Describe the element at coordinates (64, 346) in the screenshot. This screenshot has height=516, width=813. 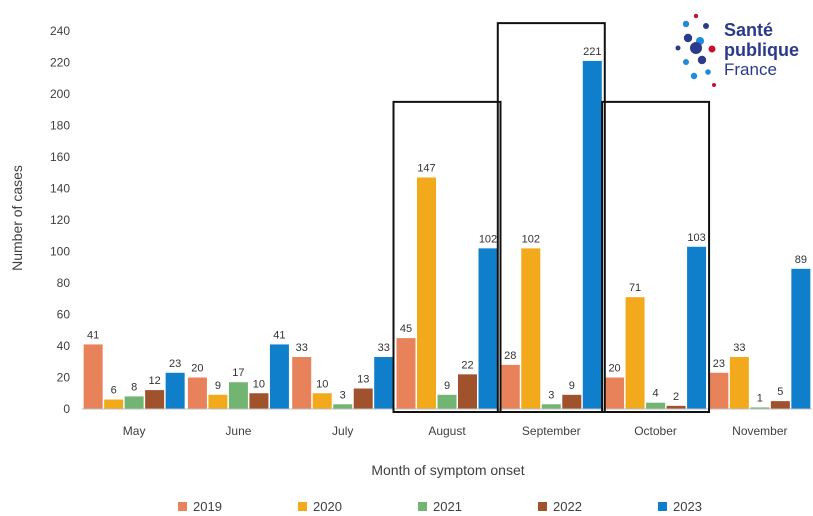
I see `y-tick-label: 40` at that location.